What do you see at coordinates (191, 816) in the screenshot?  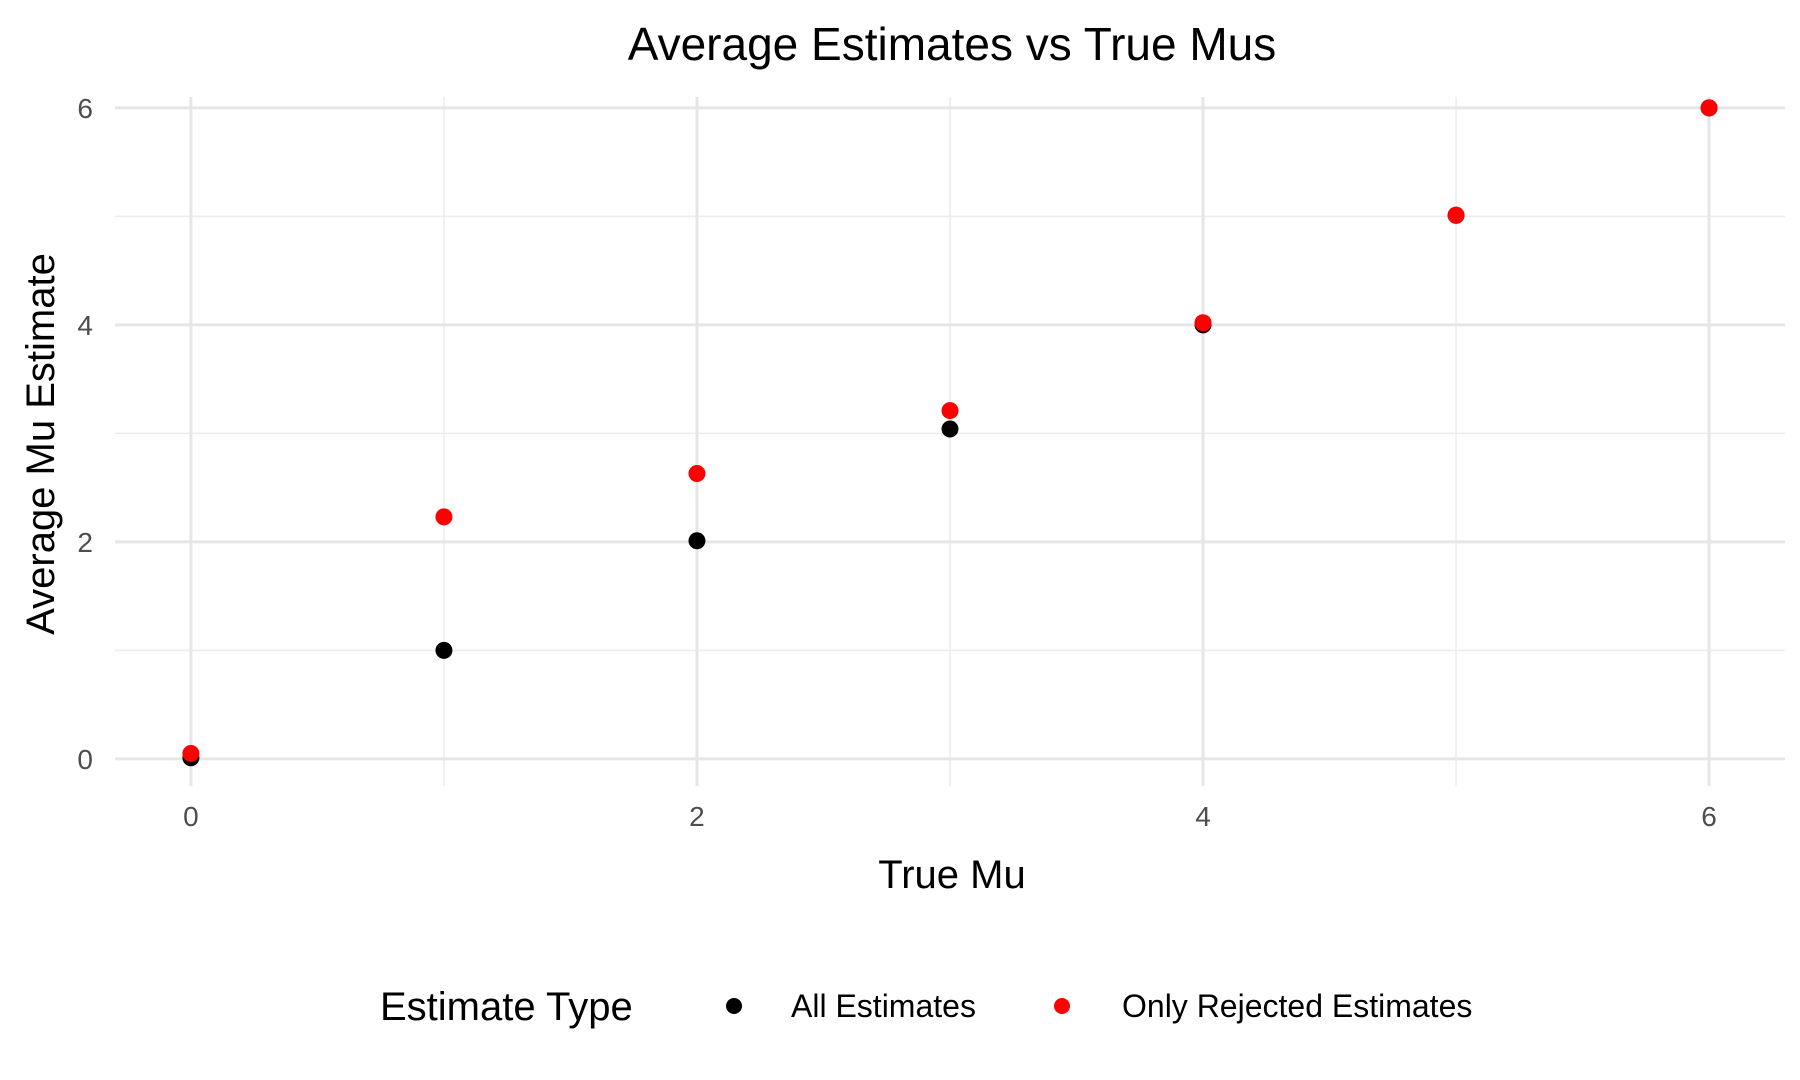 I see `x-tick-label: 0` at bounding box center [191, 816].